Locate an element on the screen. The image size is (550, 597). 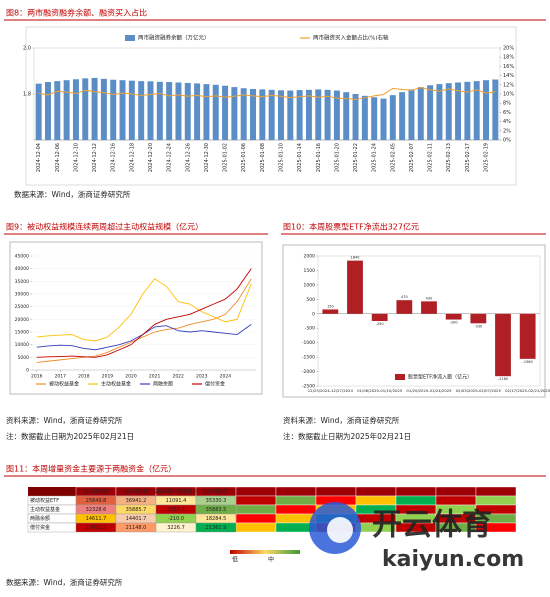
data-label: -200 is located at coordinates (454, 323).